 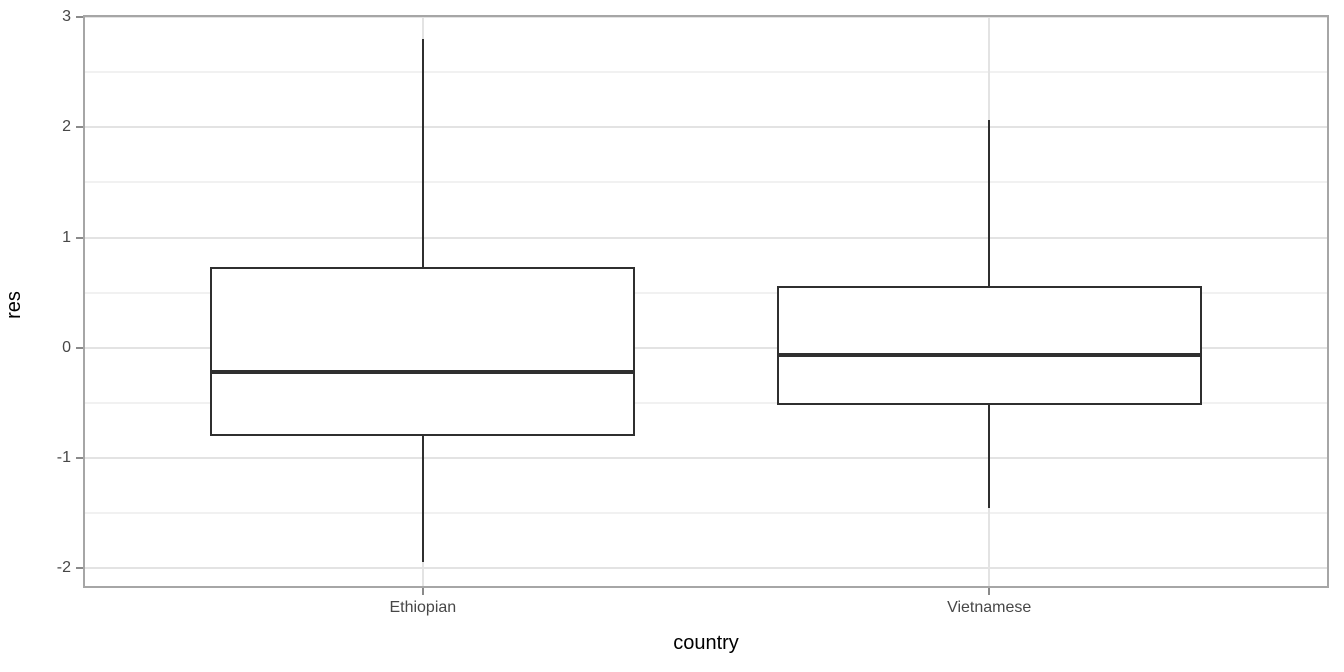 What do you see at coordinates (66, 17) in the screenshot?
I see `y-axis-tick-label: 3` at bounding box center [66, 17].